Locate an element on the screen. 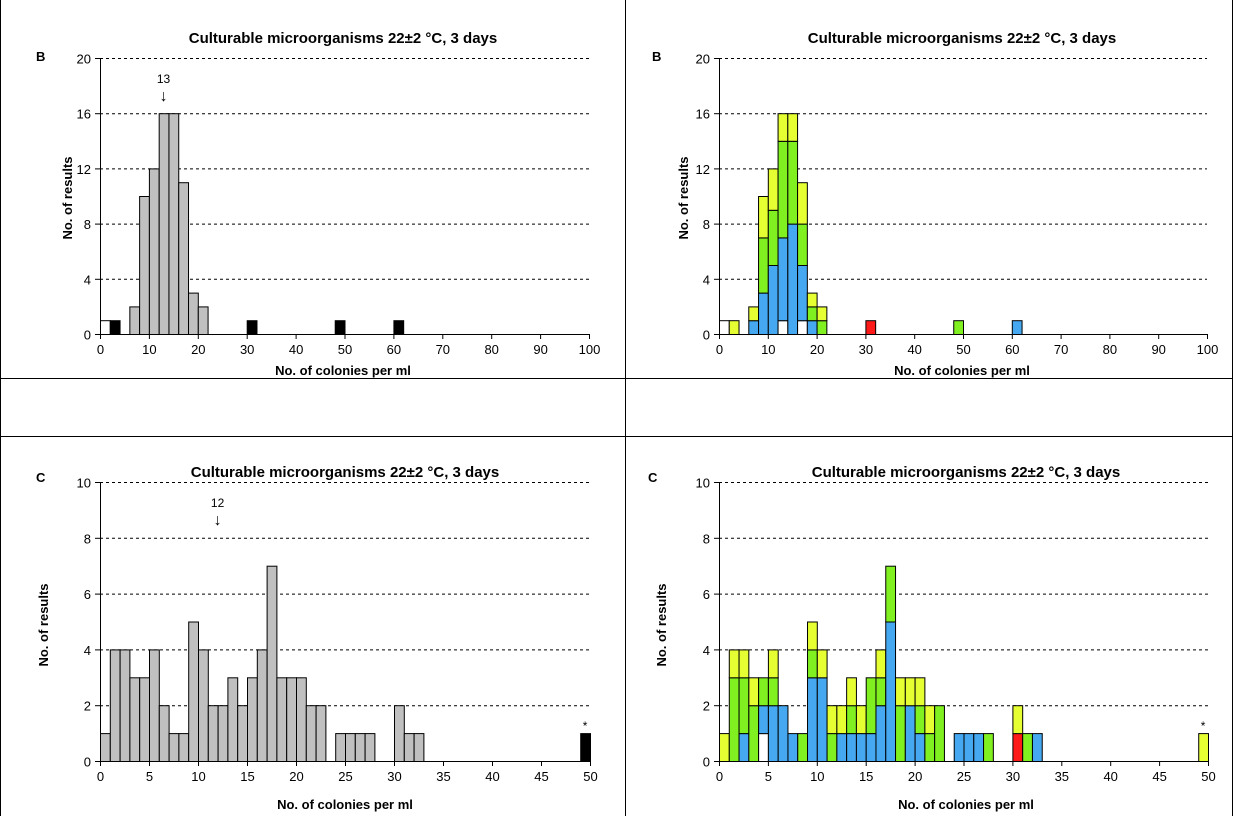  x-tick-label: 40 is located at coordinates (914, 349).